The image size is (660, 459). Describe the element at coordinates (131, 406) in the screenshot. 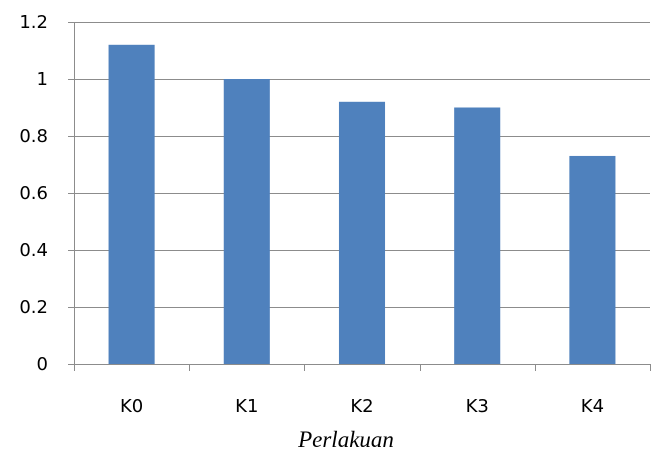

I see `x-tick-label: K0` at that location.